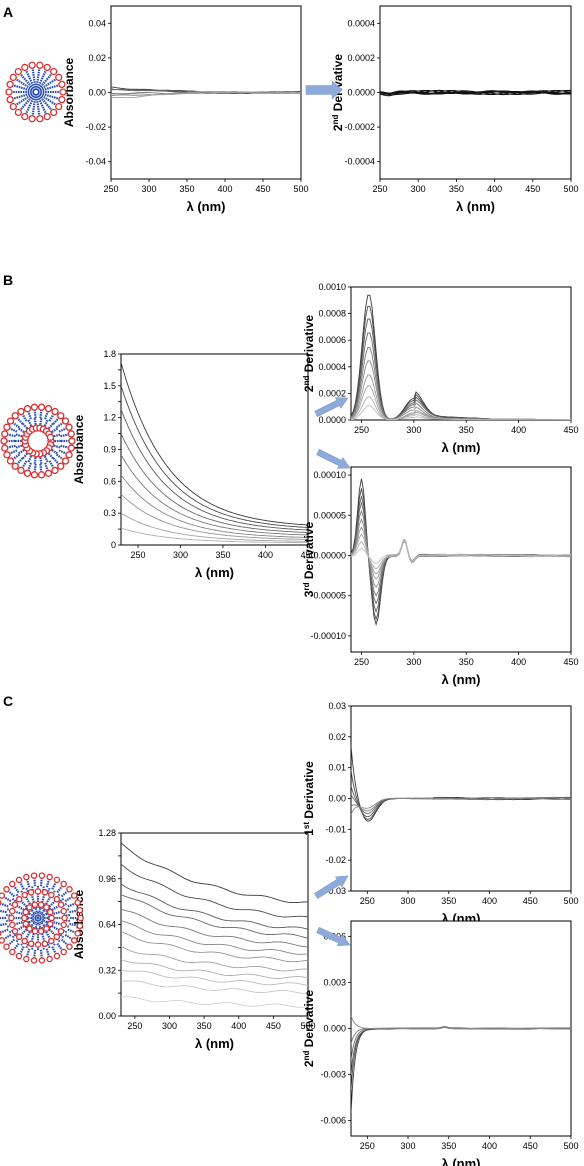  Describe the element at coordinates (335, 891) in the screenshot. I see `y-tick-label: -0.03` at that location.